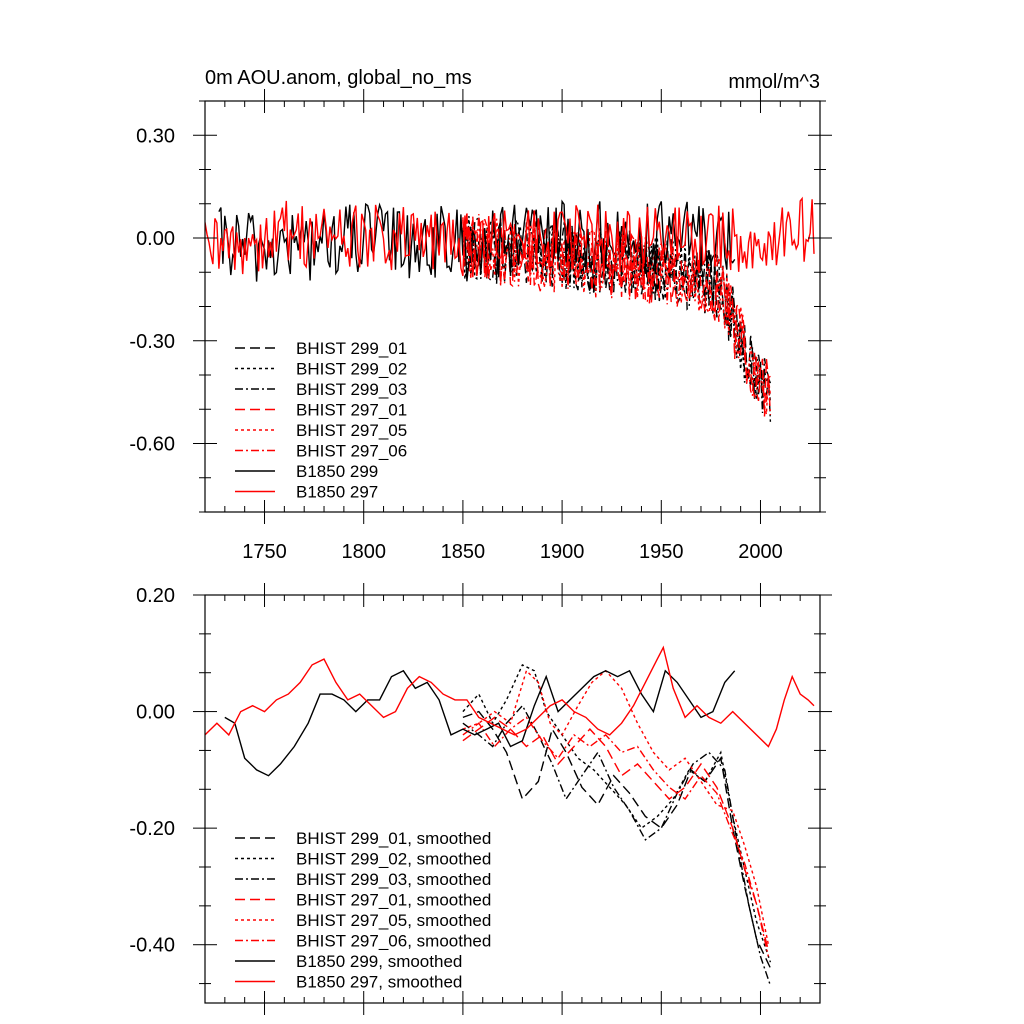 This screenshot has width=1024, height=1024. What do you see at coordinates (393, 859) in the screenshot?
I see `legend-label-bhist-299-02-smoothed: BHIST 299_02, smoothed` at bounding box center [393, 859].